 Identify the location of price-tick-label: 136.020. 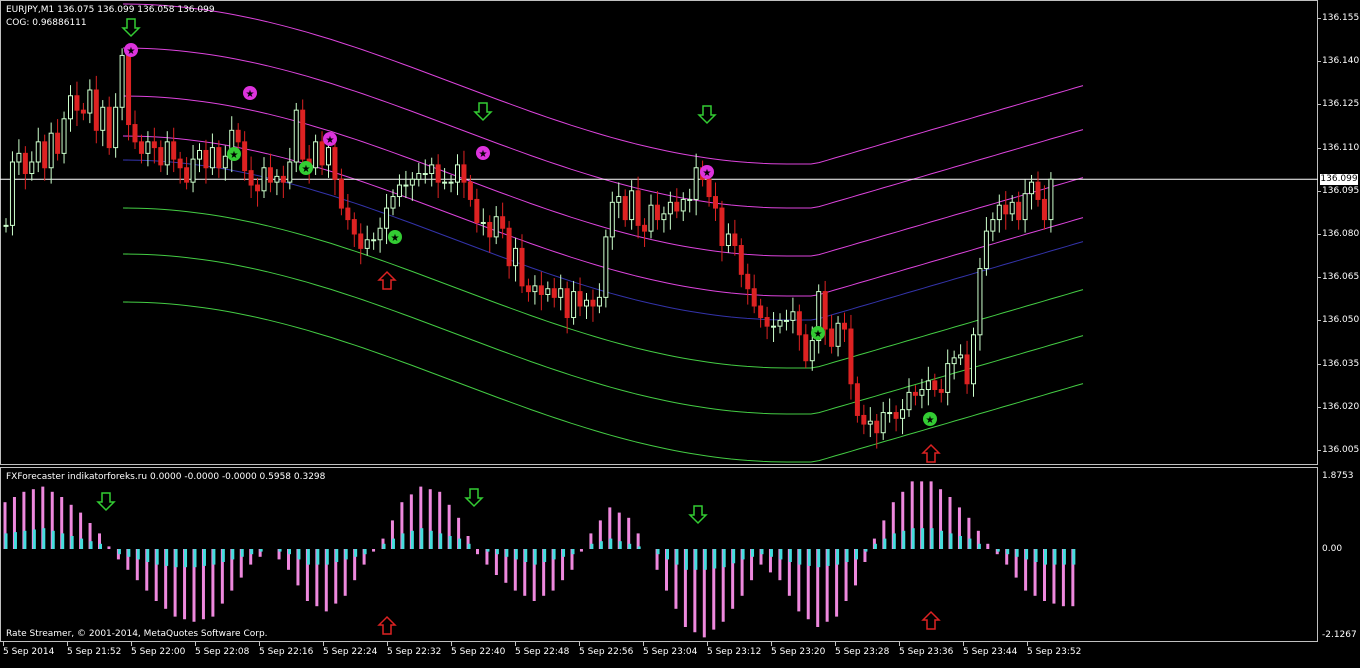
(1341, 406).